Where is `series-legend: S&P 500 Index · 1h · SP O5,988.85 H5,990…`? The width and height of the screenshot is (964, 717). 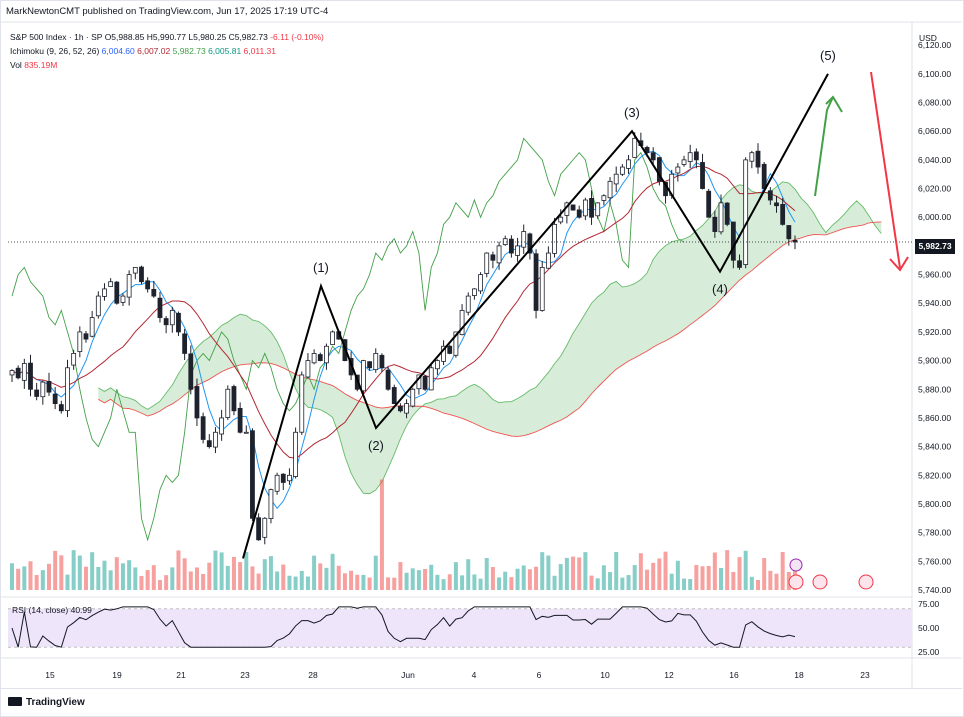
series-legend: S&P 500 Index · 1h · SP O5,988.85 H5,990… is located at coordinates (167, 51).